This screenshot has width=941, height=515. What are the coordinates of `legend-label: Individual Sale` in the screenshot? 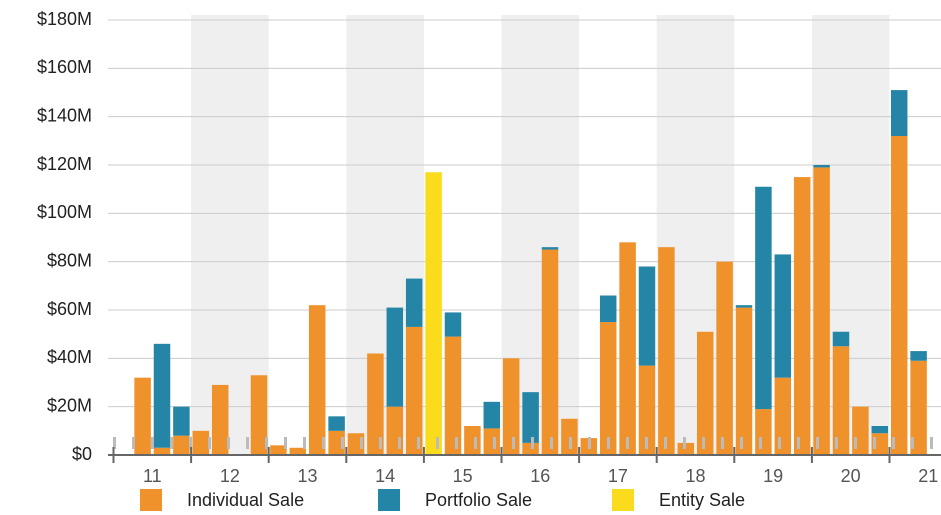 It's located at (245, 500).